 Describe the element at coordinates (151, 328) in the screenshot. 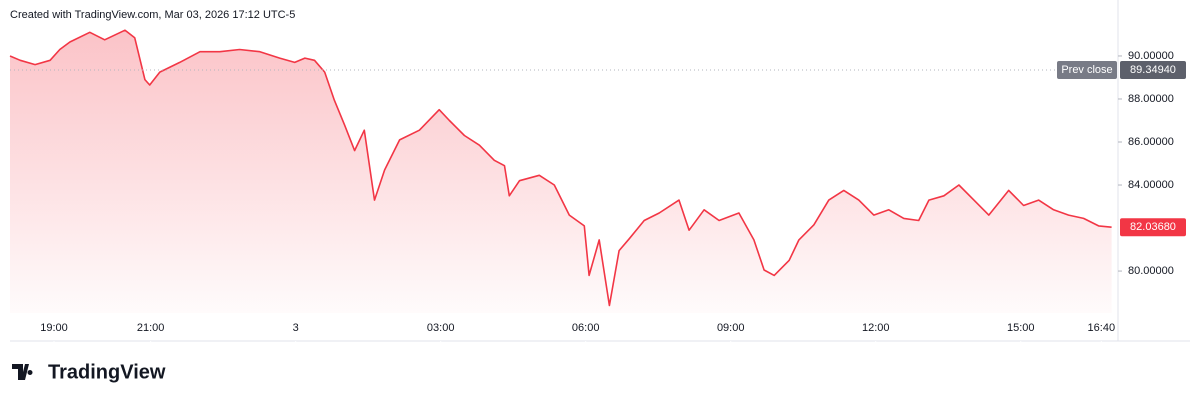

I see `x-tick-label: 21:00` at that location.